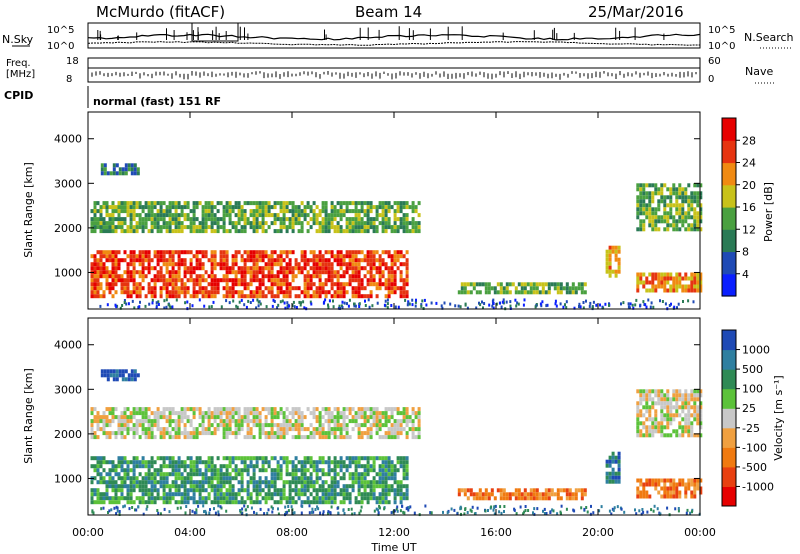 This screenshot has height=554, width=800. I want to click on colorbar-tick-label: 25, so click(749, 408).